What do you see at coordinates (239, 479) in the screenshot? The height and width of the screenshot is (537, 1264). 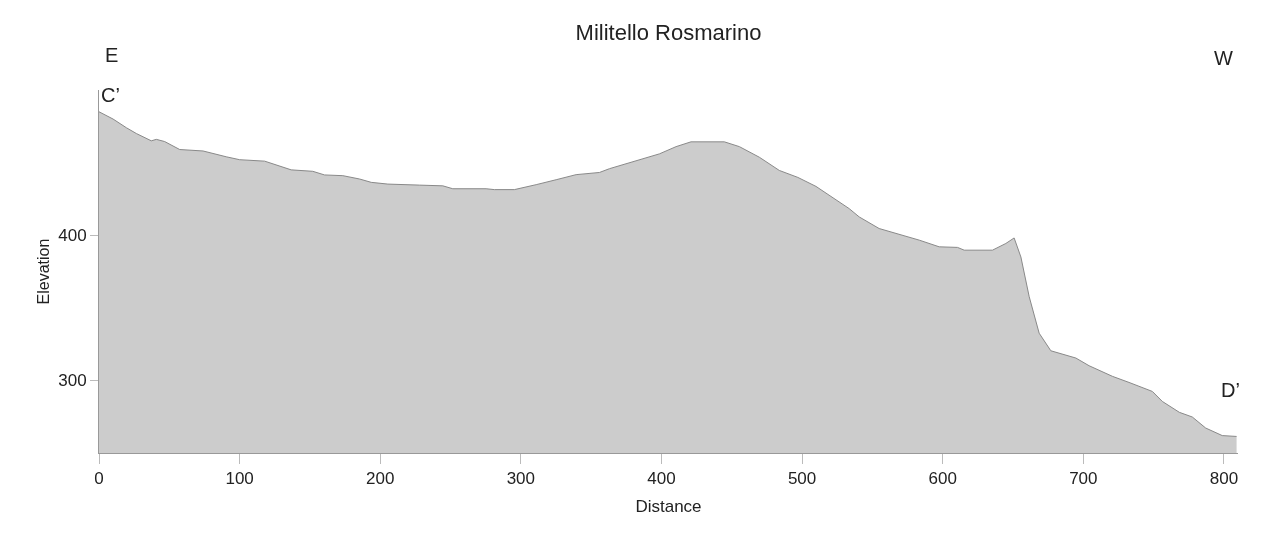 I see `x-tick-label: 100` at bounding box center [239, 479].